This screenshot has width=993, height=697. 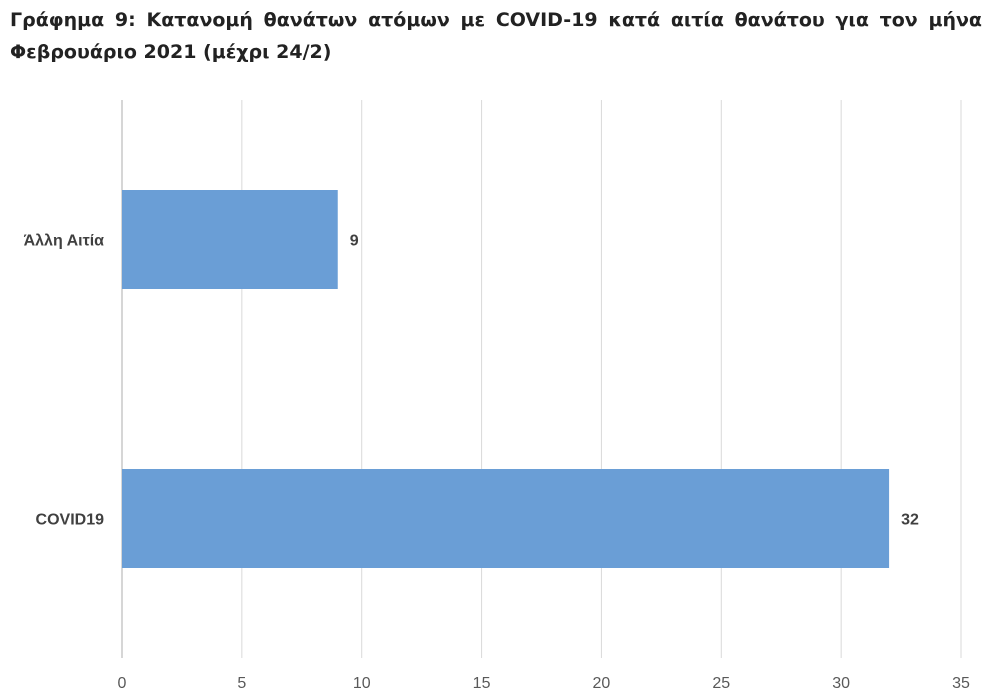 What do you see at coordinates (122, 683) in the screenshot?
I see `x-tick-label: 0` at bounding box center [122, 683].